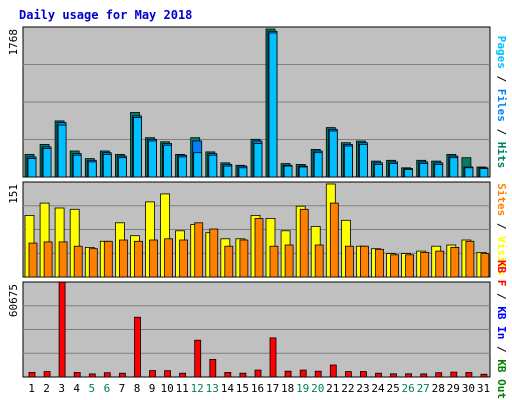 This screenshot has height=400, width=512. Describe the element at coordinates (152, 388) in the screenshot. I see `x-tick-label: 9` at that location.